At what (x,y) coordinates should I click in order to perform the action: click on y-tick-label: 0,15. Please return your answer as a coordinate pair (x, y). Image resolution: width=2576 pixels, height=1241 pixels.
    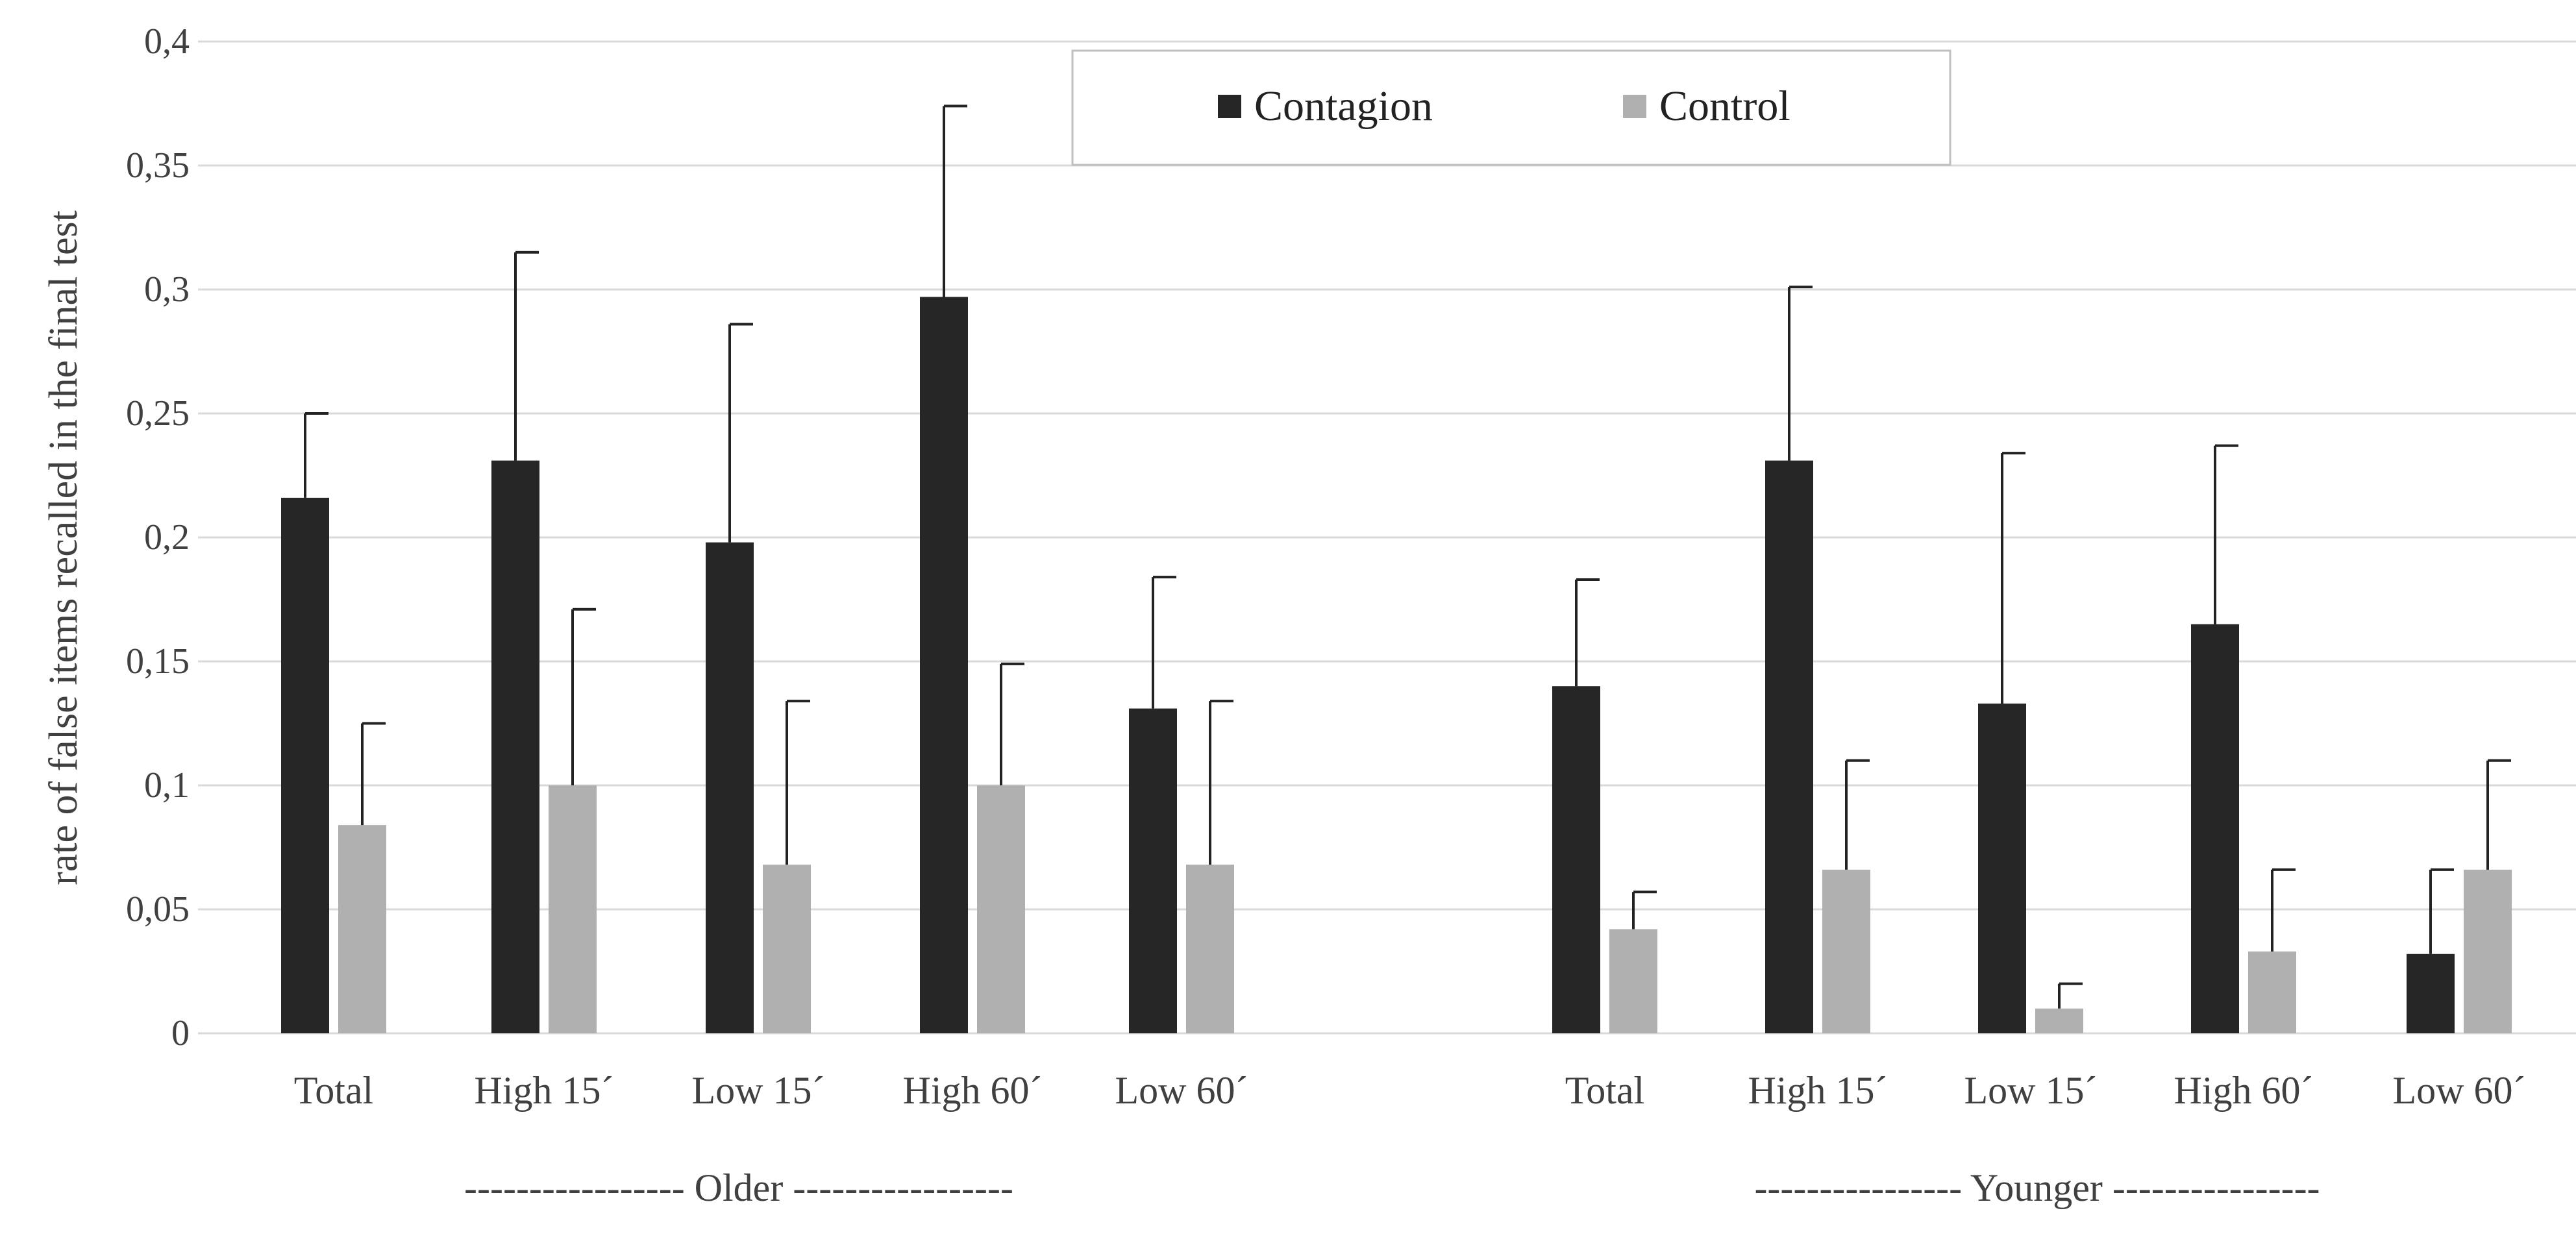
    Looking at the image, I should click on (158, 661).